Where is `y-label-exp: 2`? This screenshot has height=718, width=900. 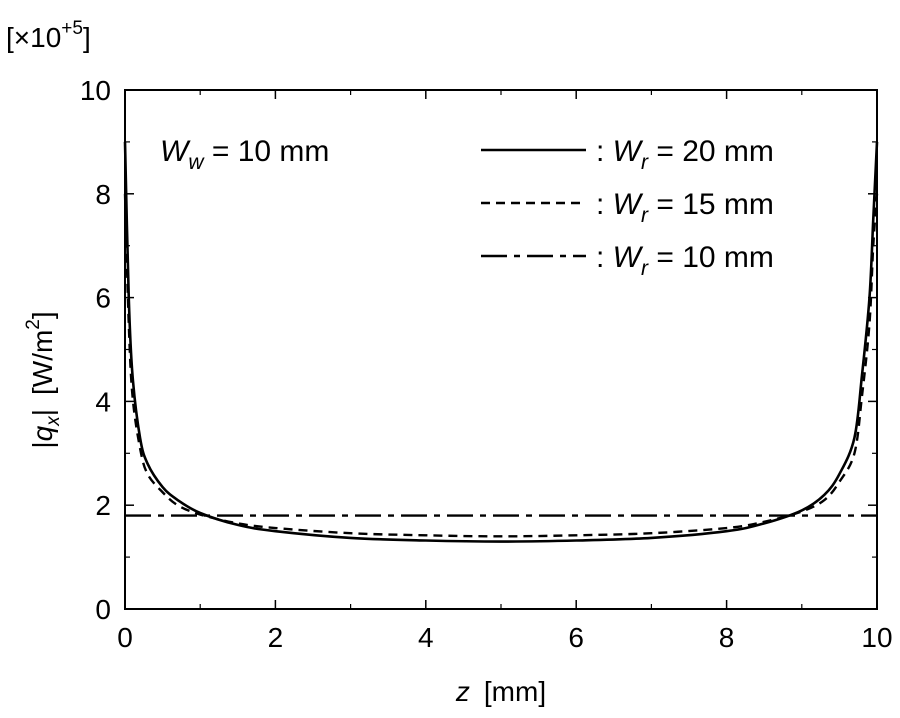
y-label-exp: 2 is located at coordinates (33, 324).